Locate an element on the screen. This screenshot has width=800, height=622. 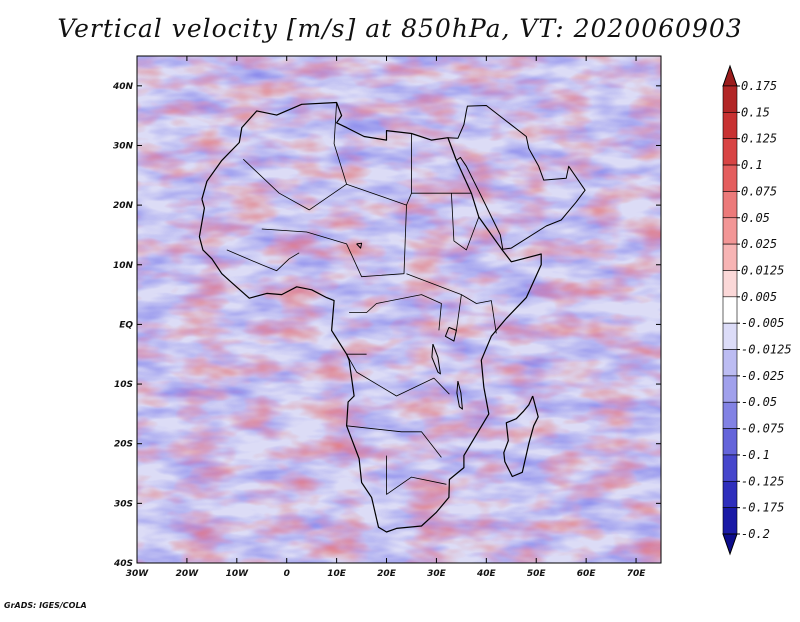
colorbar-label: -0.0125 is located at coordinates (766, 350).